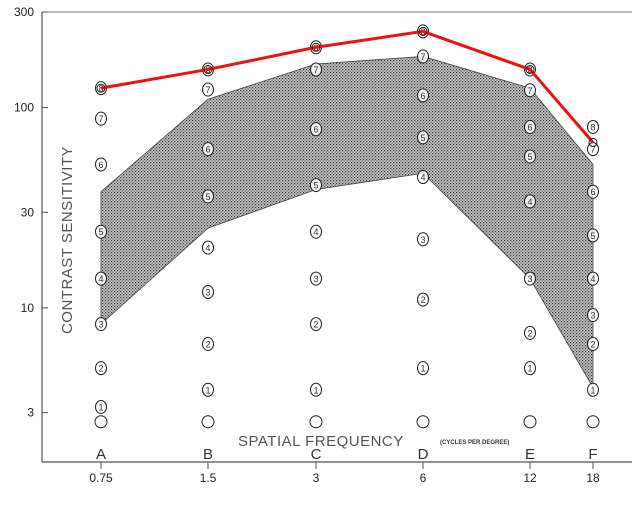  Describe the element at coordinates (67, 240) in the screenshot. I see `y-axis-title: CONTRAST SENSITIVITY` at that location.